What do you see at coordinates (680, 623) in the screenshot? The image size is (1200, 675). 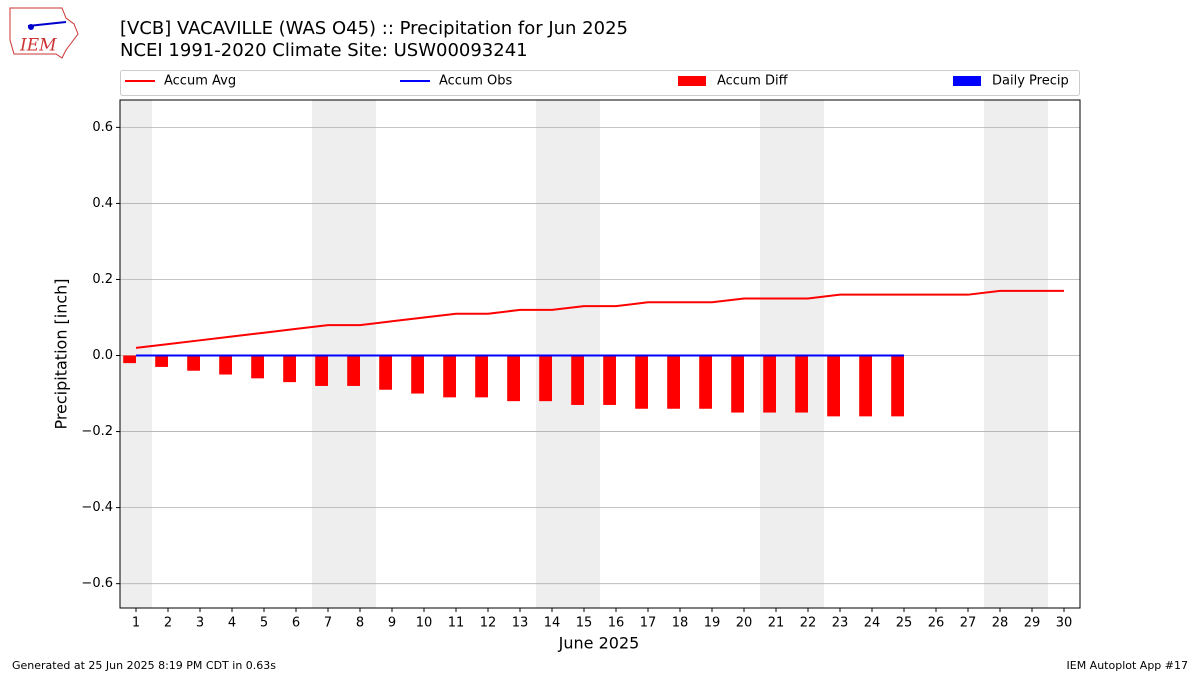 I see `x-tick-label: 18` at bounding box center [680, 623].